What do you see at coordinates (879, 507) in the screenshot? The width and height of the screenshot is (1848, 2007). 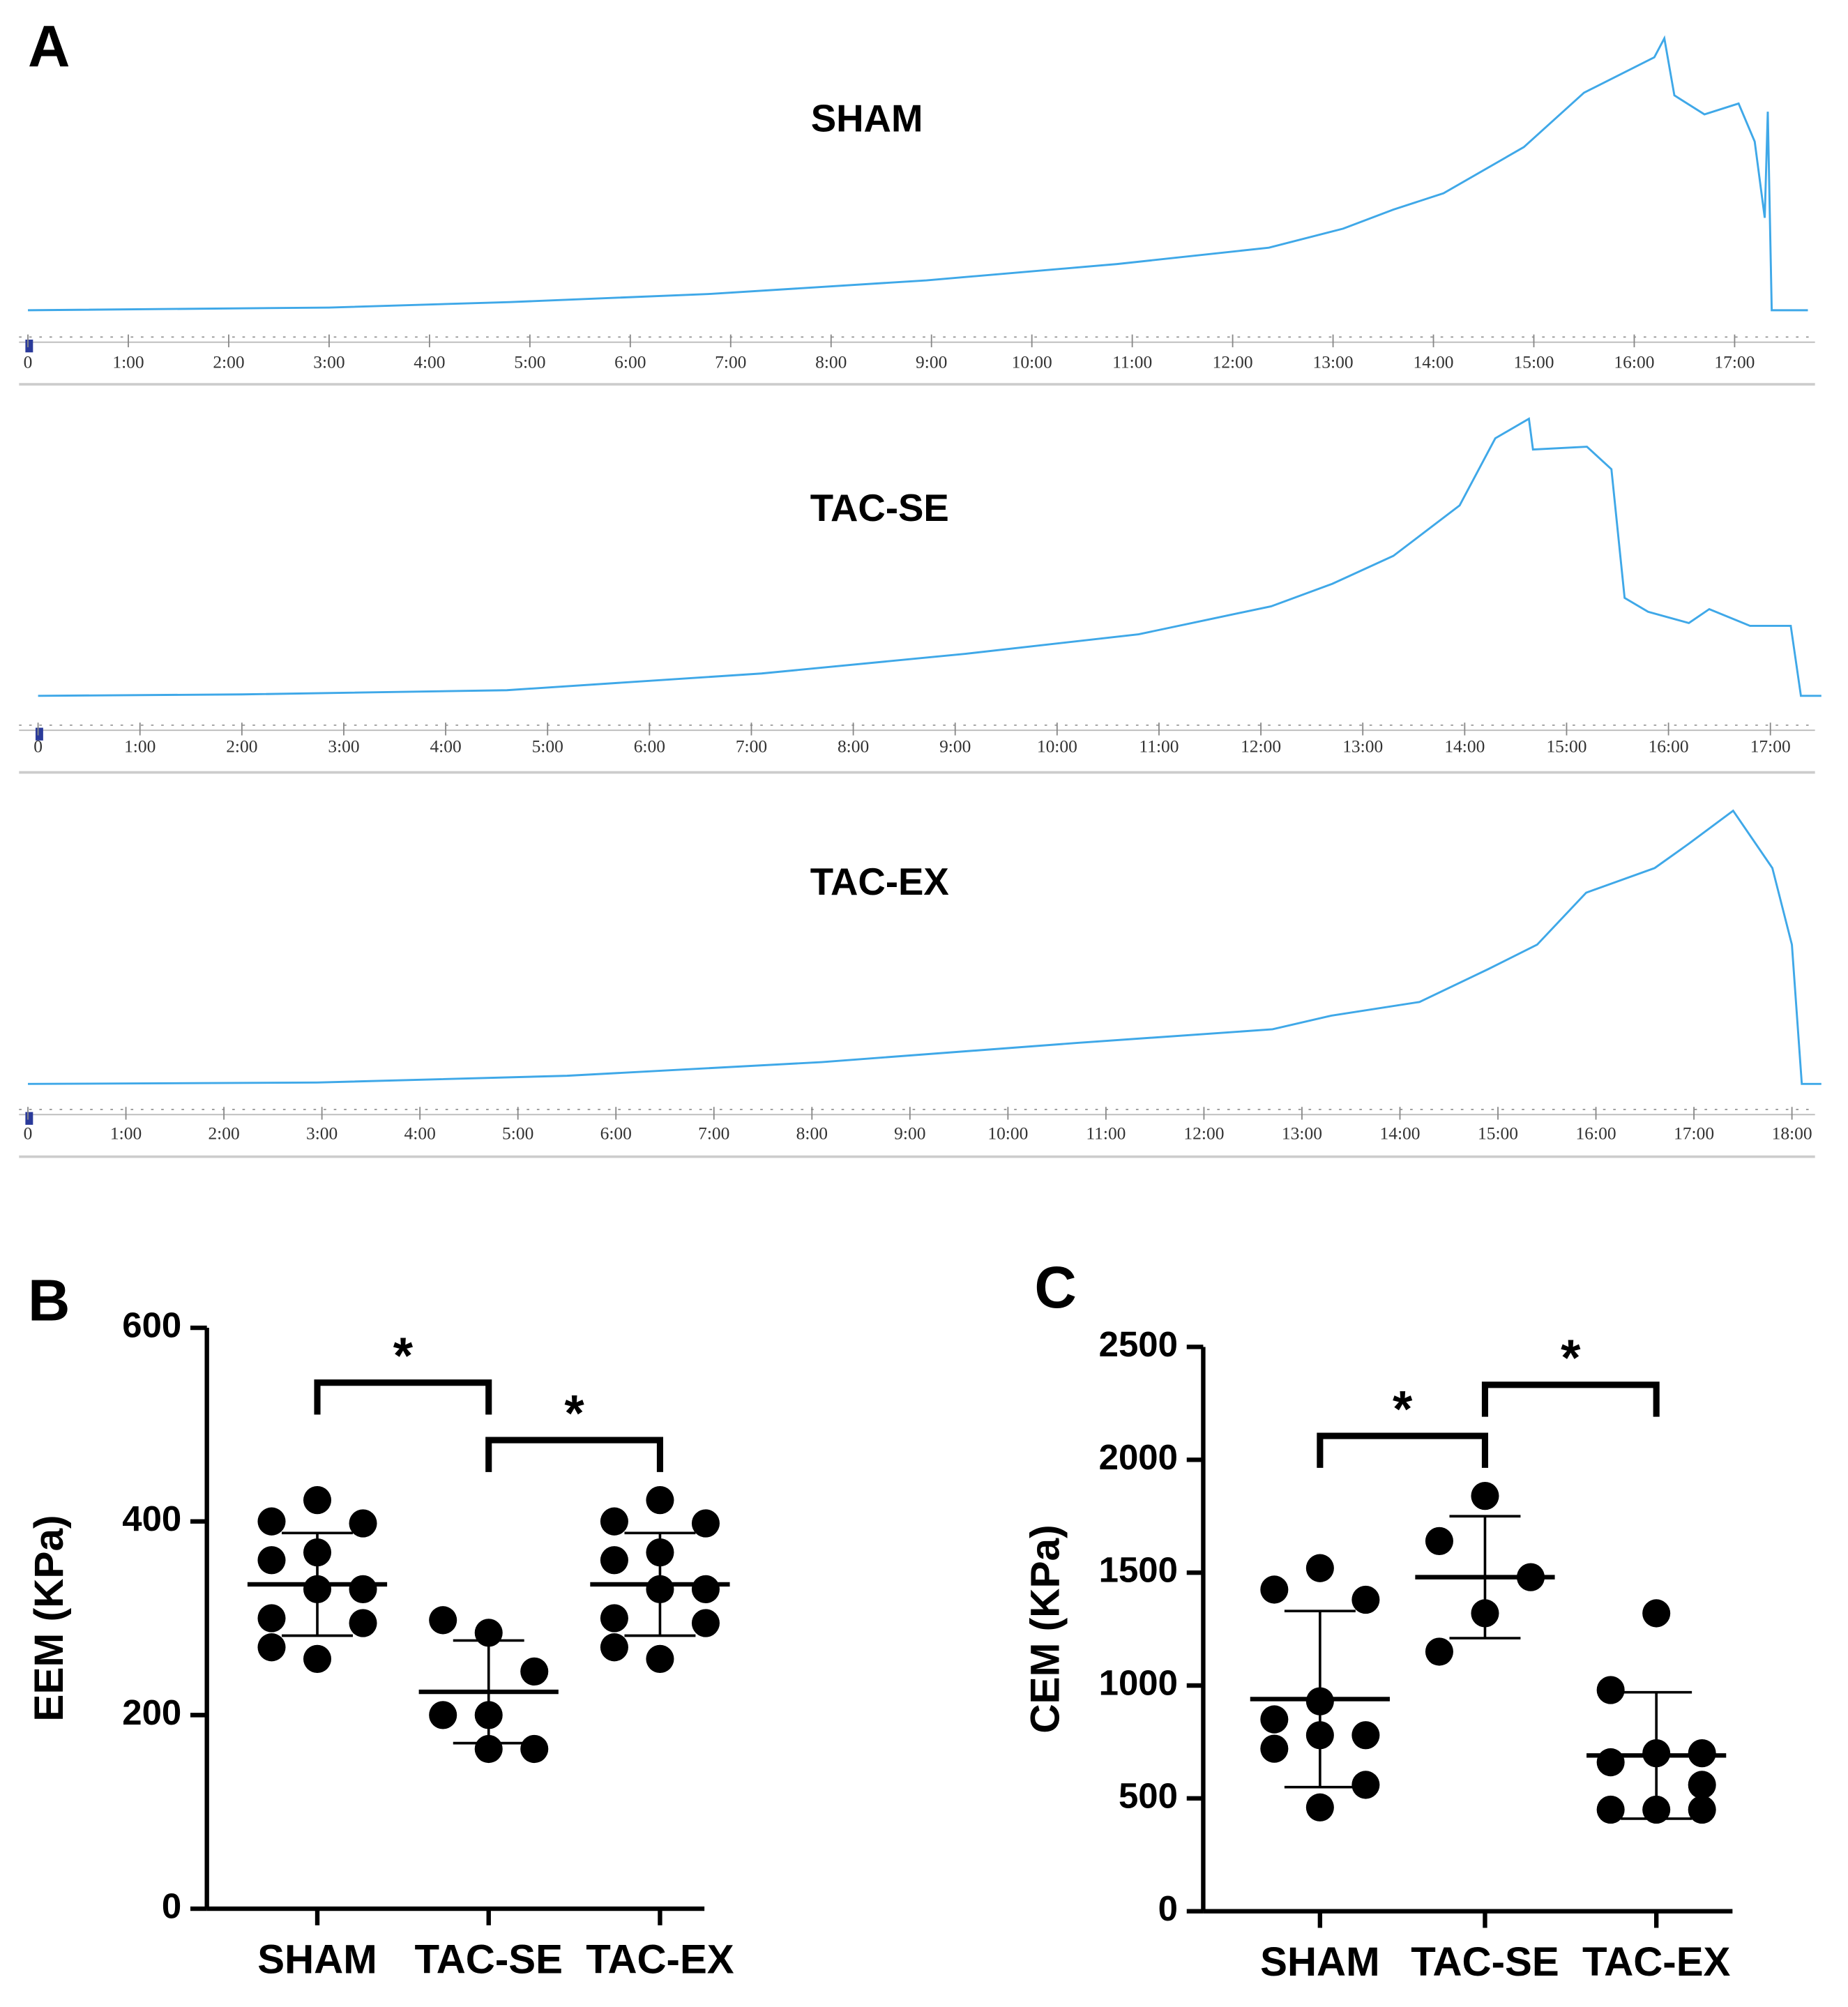 I see `trace-title: TAC-SE` at bounding box center [879, 507].